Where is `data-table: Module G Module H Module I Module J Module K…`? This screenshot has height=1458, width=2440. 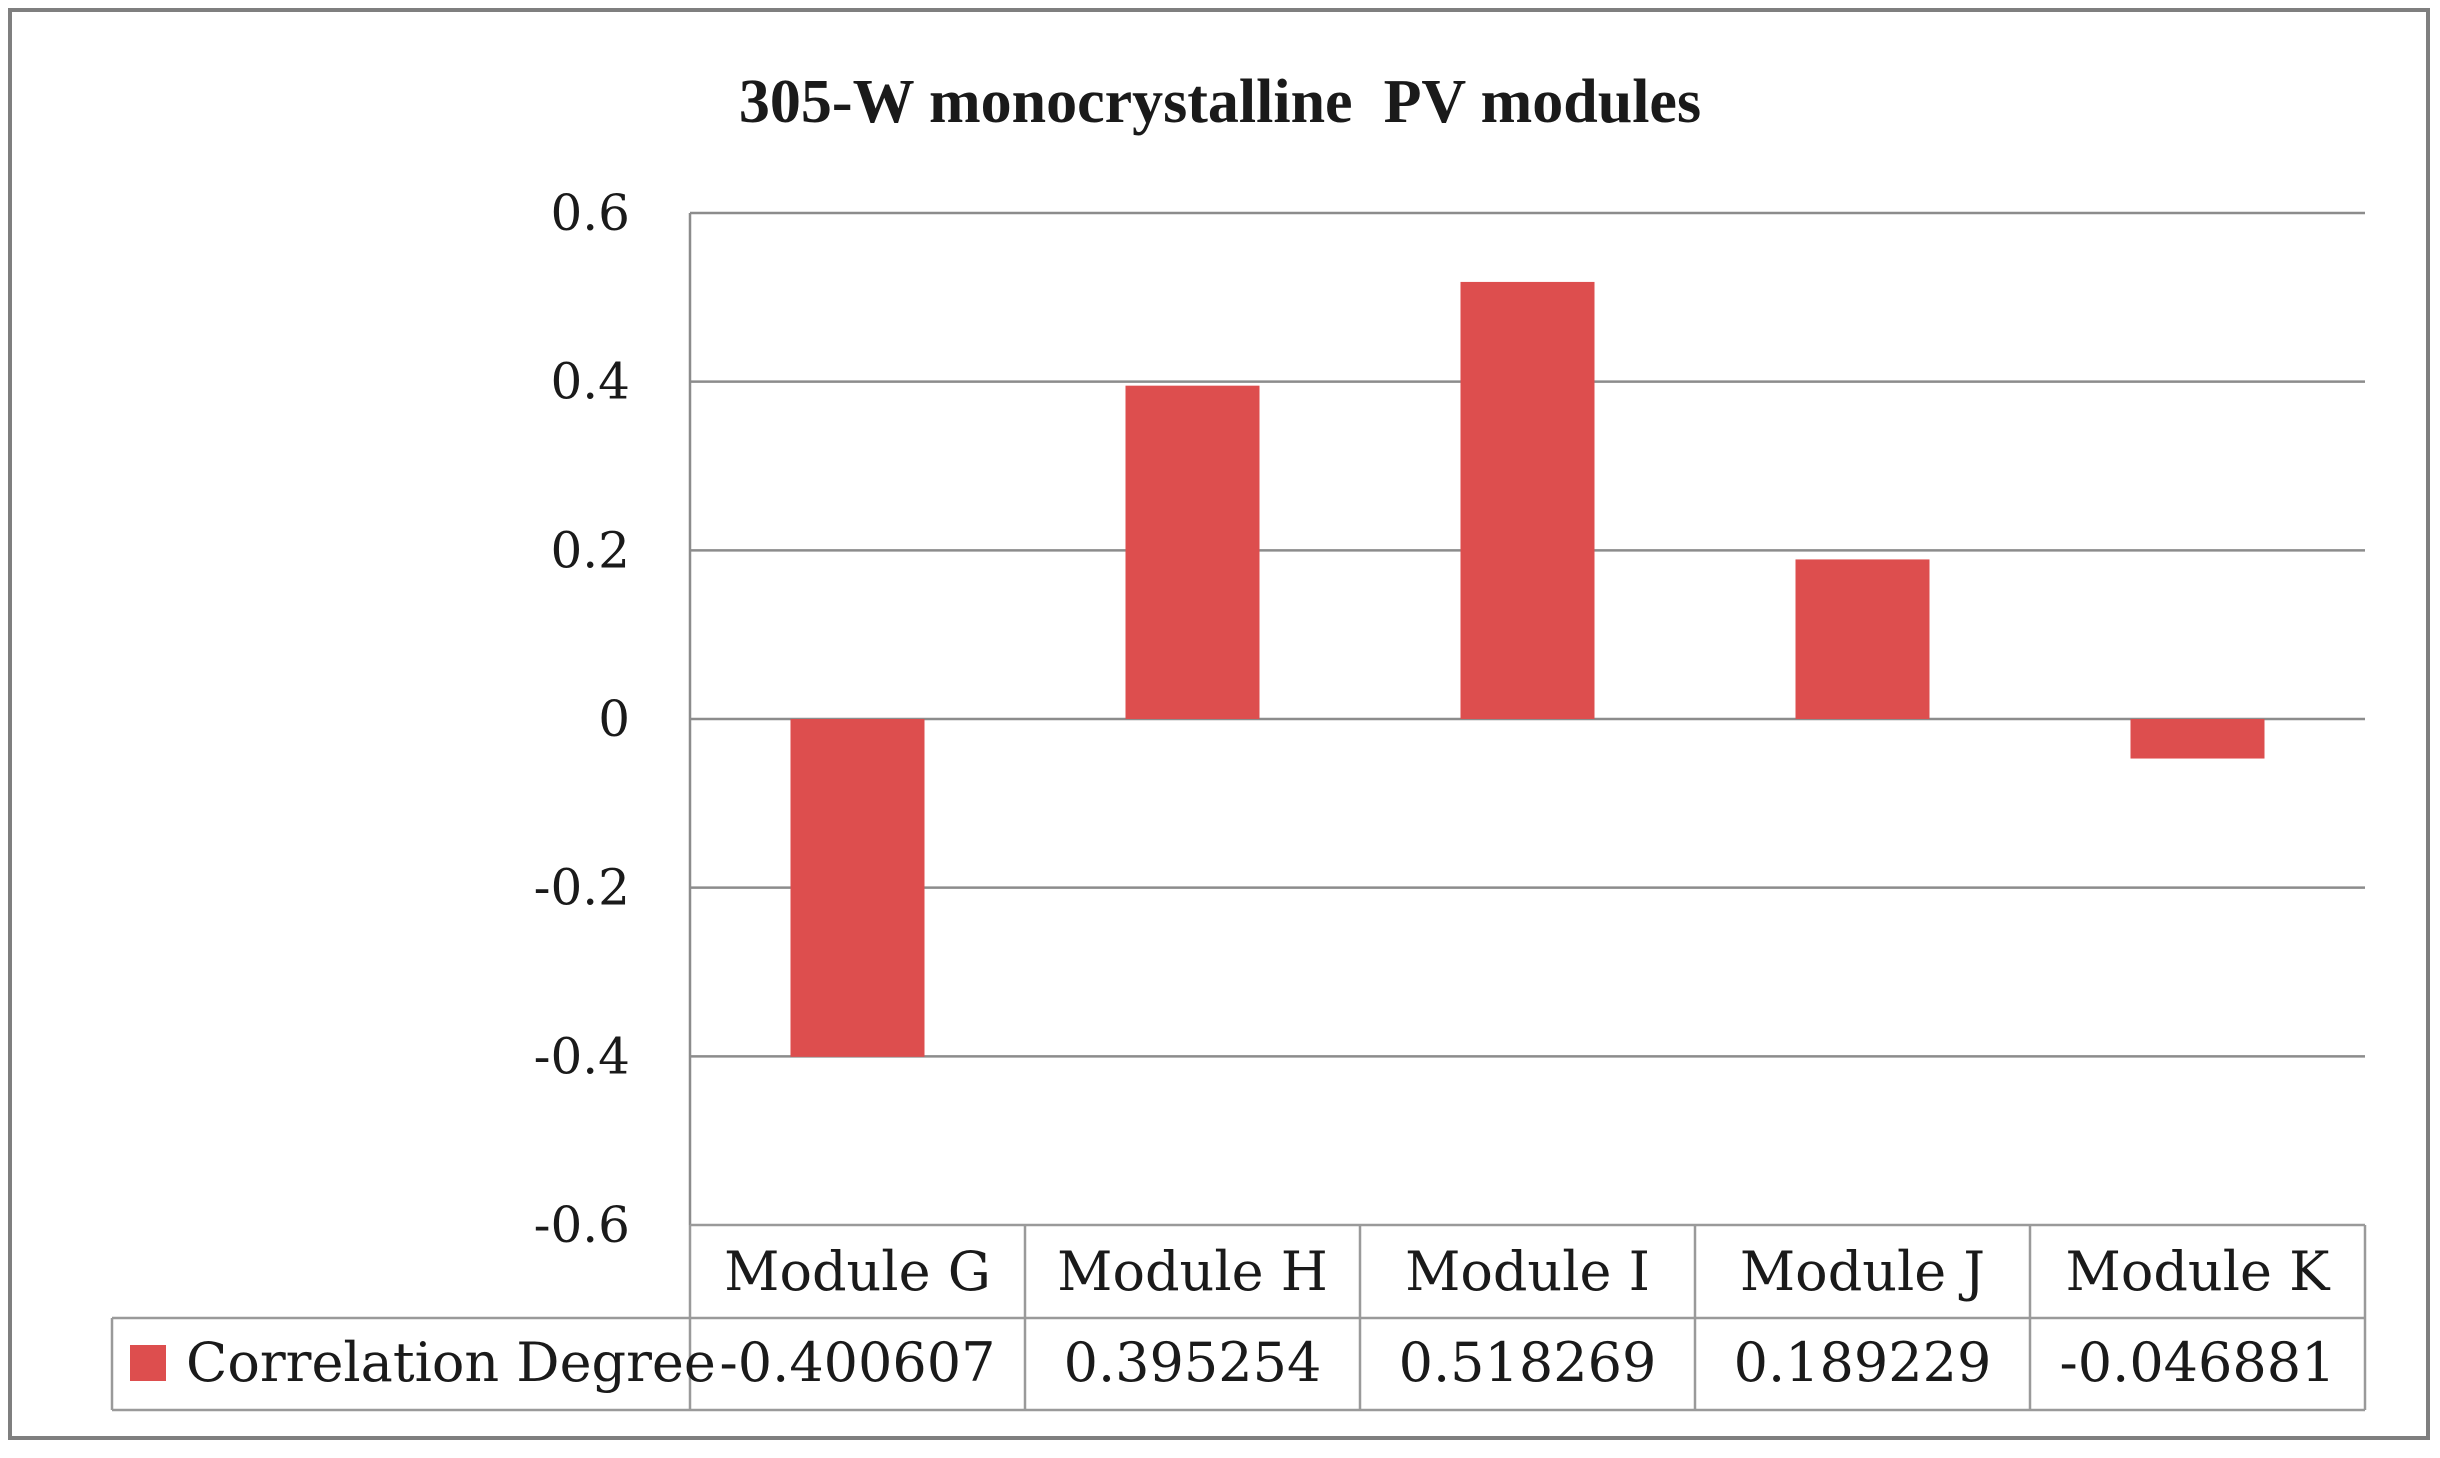
data-table: Module G Module H Module I Module J Module K… is located at coordinates (1238, 1317).